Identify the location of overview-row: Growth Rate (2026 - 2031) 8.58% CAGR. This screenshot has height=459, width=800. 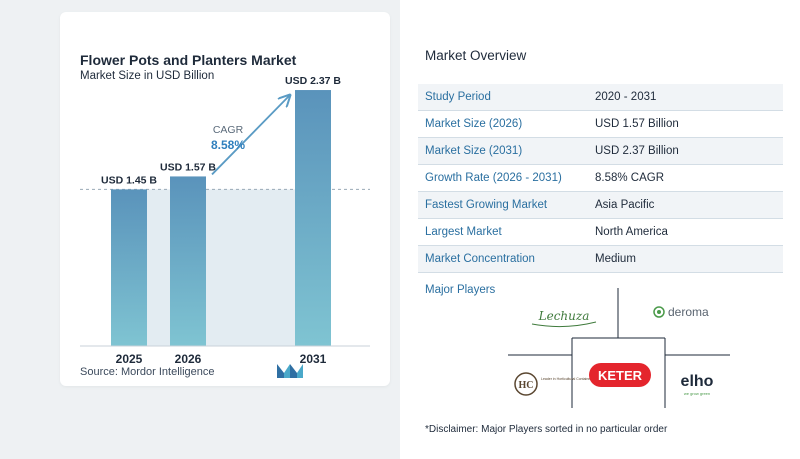
(600, 178).